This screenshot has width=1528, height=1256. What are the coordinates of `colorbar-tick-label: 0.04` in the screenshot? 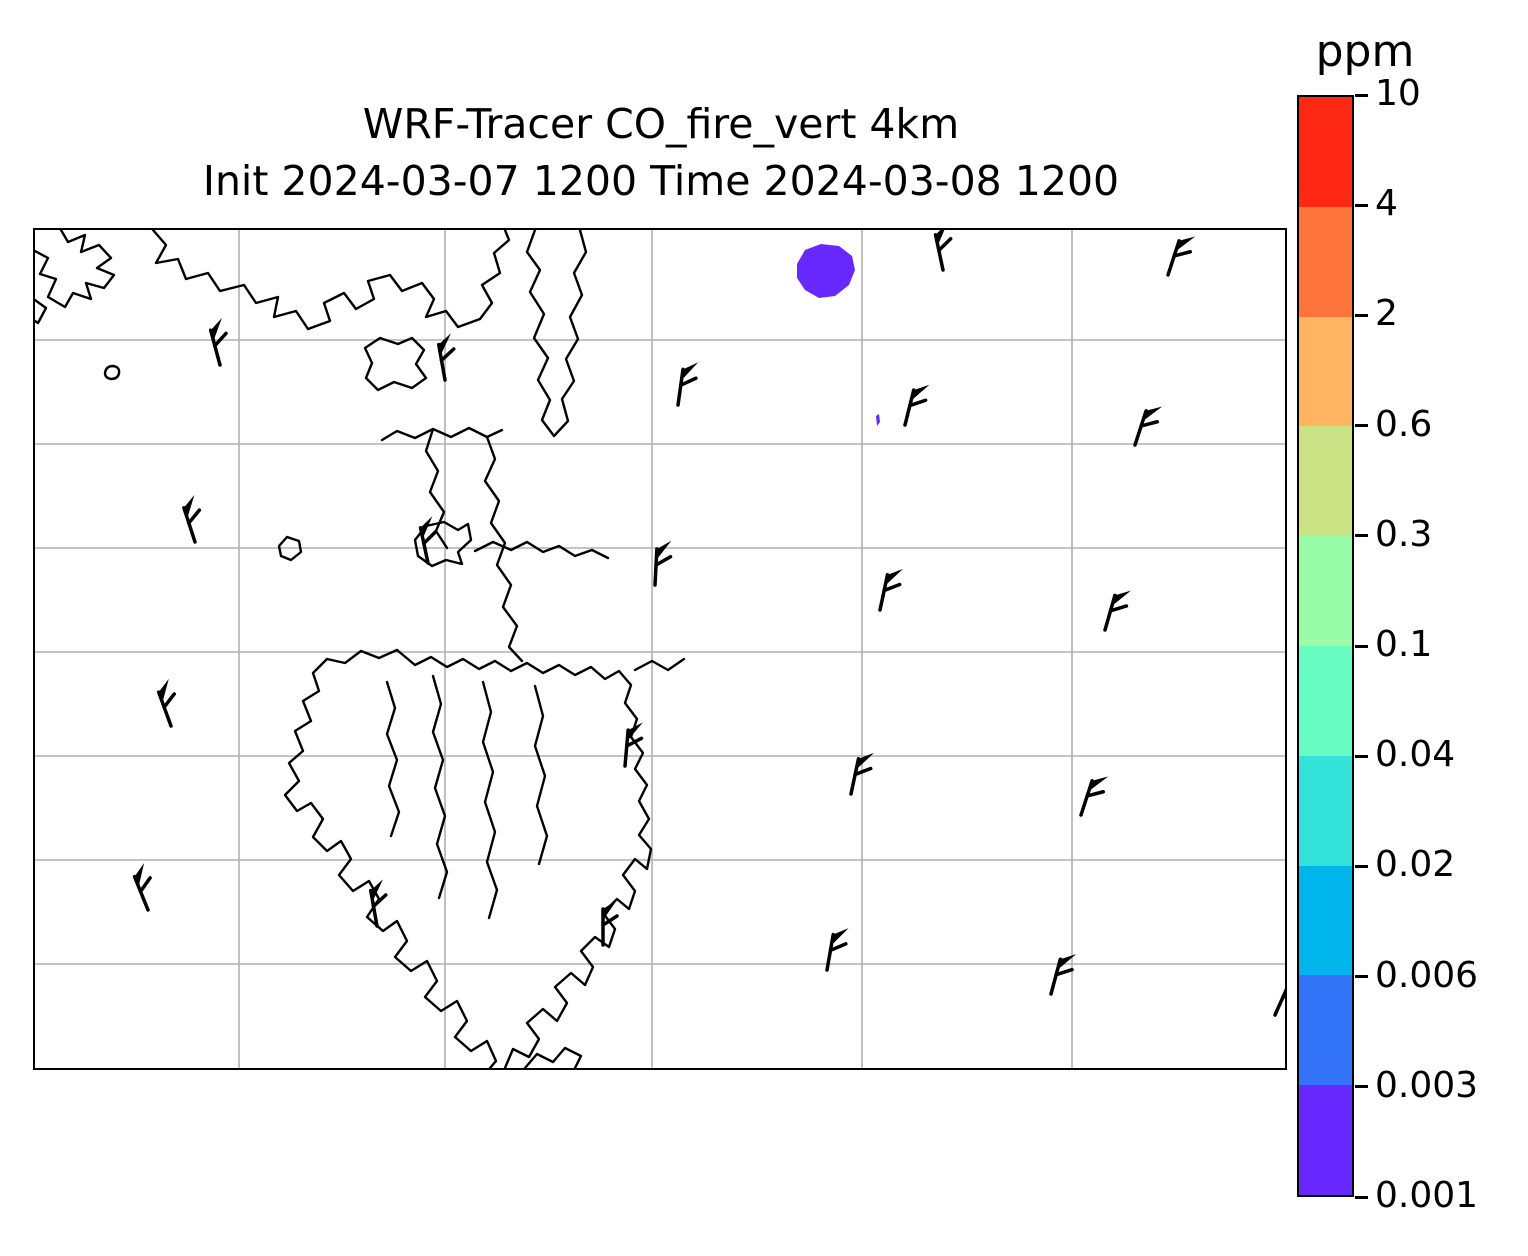 It's located at (1415, 755).